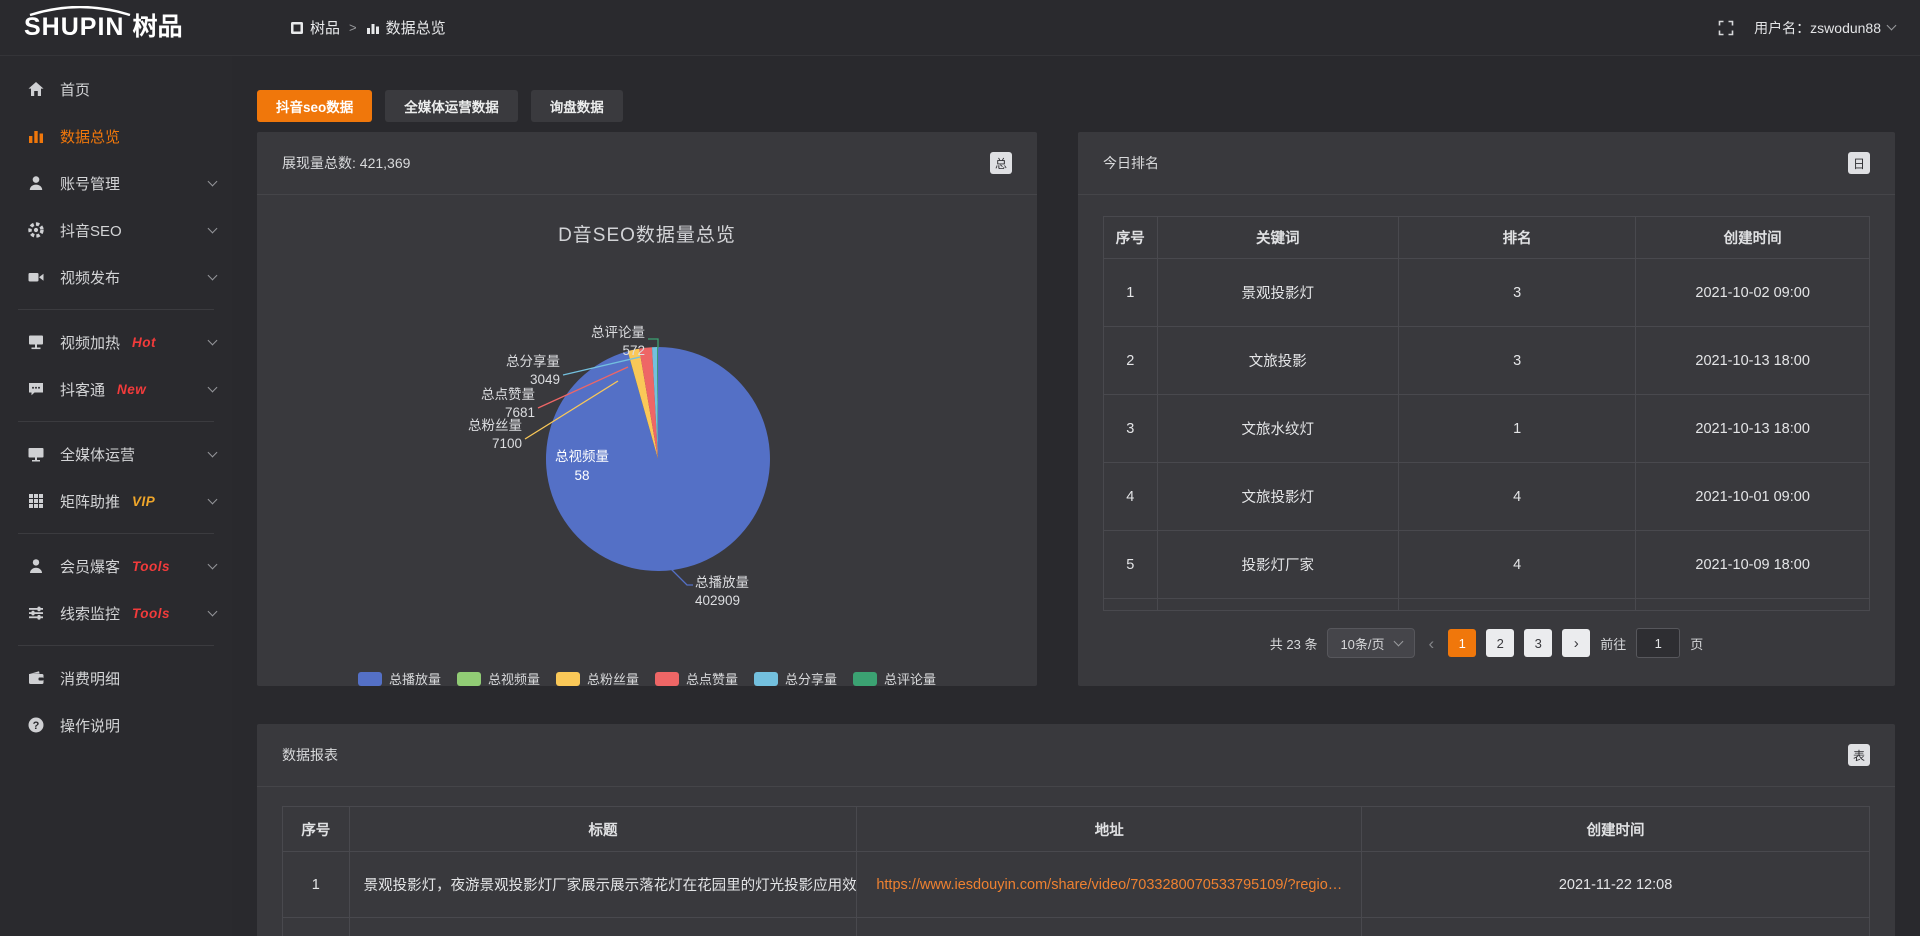 Image resolution: width=1920 pixels, height=936 pixels. What do you see at coordinates (597, 678) in the screenshot?
I see `legend-item: 总粉丝量` at bounding box center [597, 678].